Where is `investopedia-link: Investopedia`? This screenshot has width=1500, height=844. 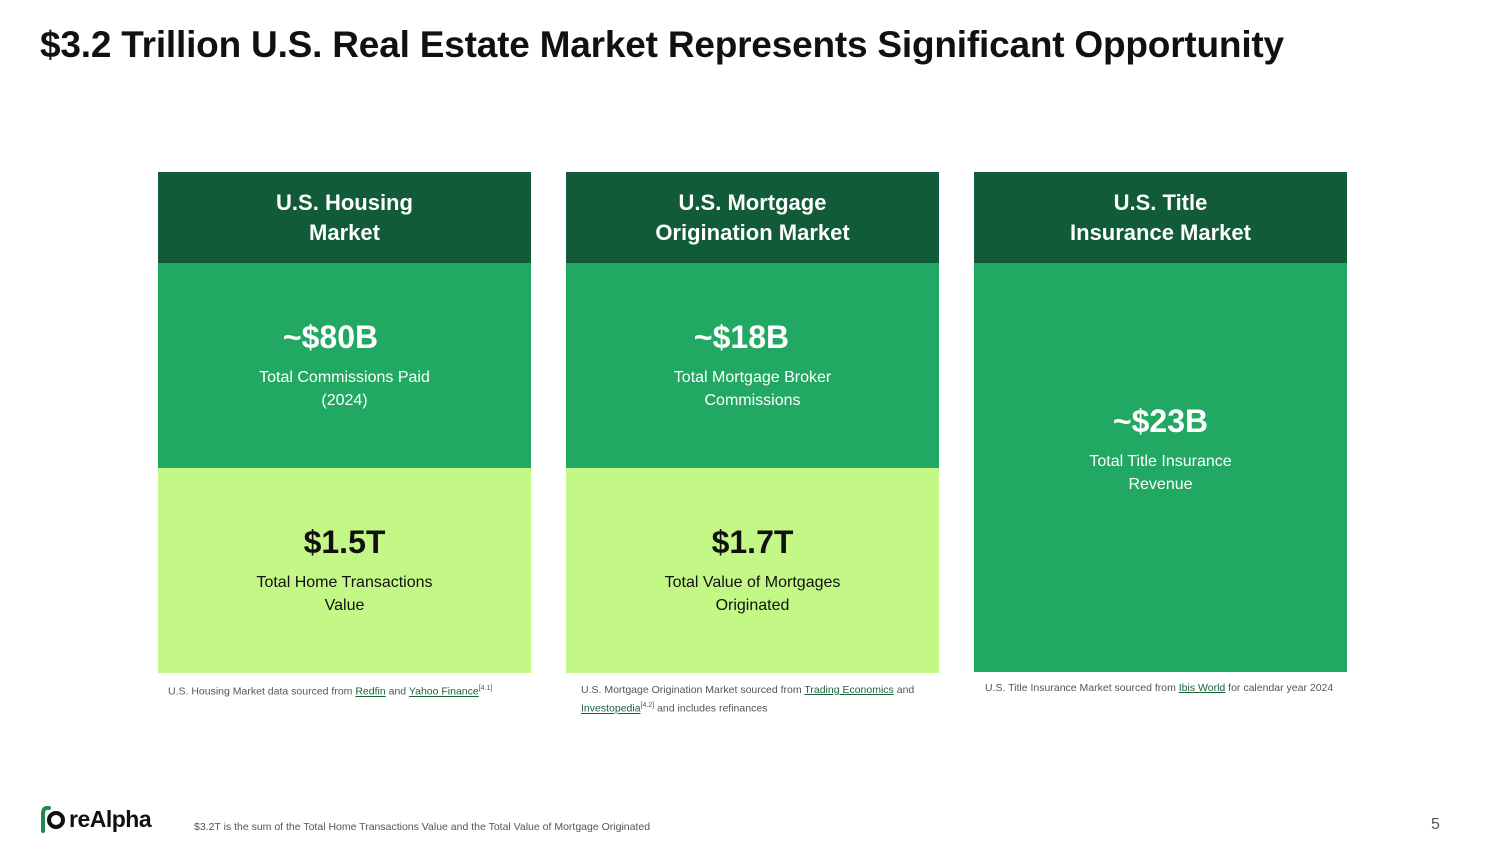
investopedia-link: Investopedia is located at coordinates (611, 708).